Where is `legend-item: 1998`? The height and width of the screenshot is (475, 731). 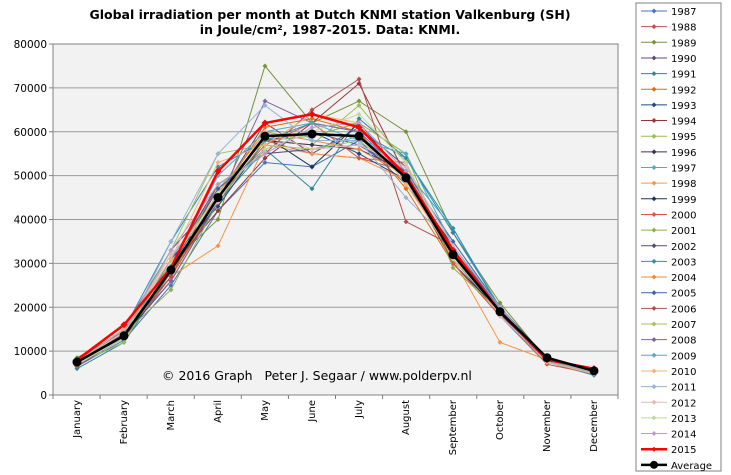 legend-item: 1998 is located at coordinates (668, 184).